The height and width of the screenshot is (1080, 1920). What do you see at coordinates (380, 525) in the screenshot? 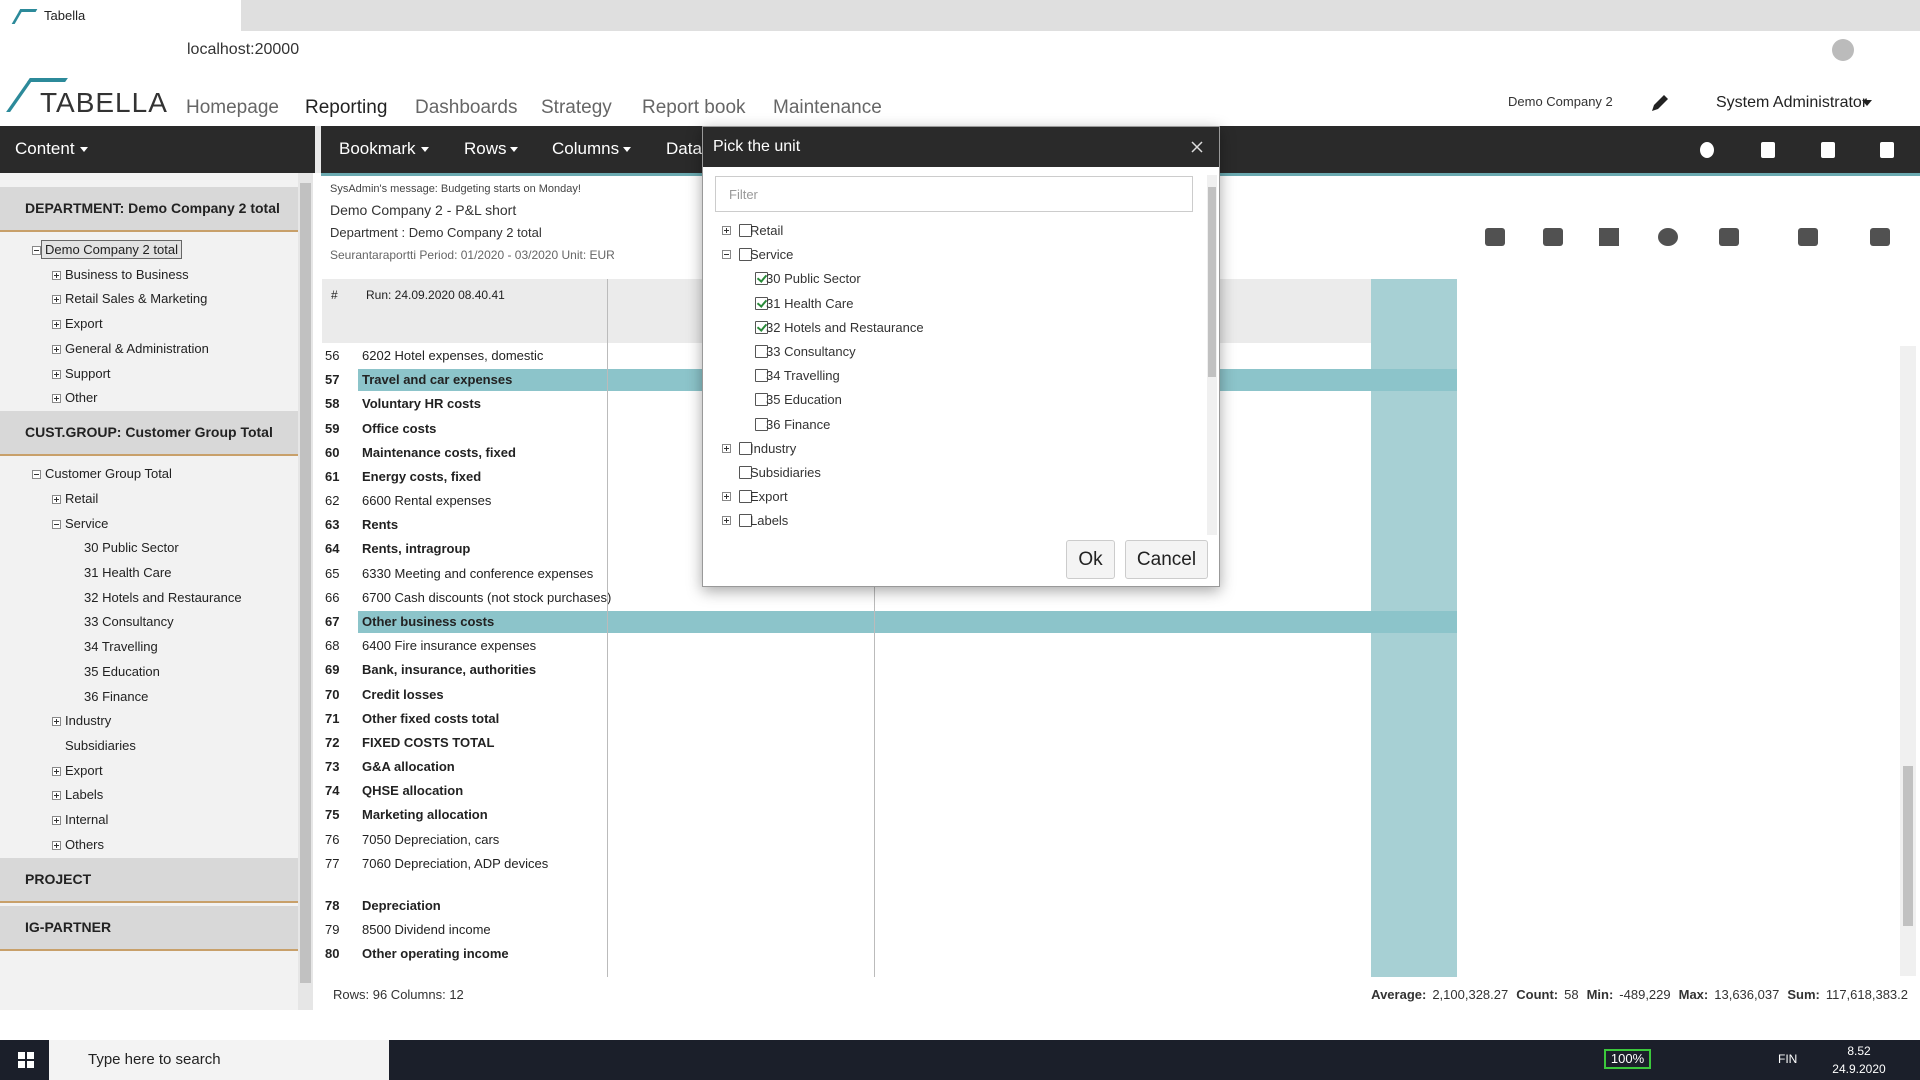
I see `row-label: Rents` at bounding box center [380, 525].